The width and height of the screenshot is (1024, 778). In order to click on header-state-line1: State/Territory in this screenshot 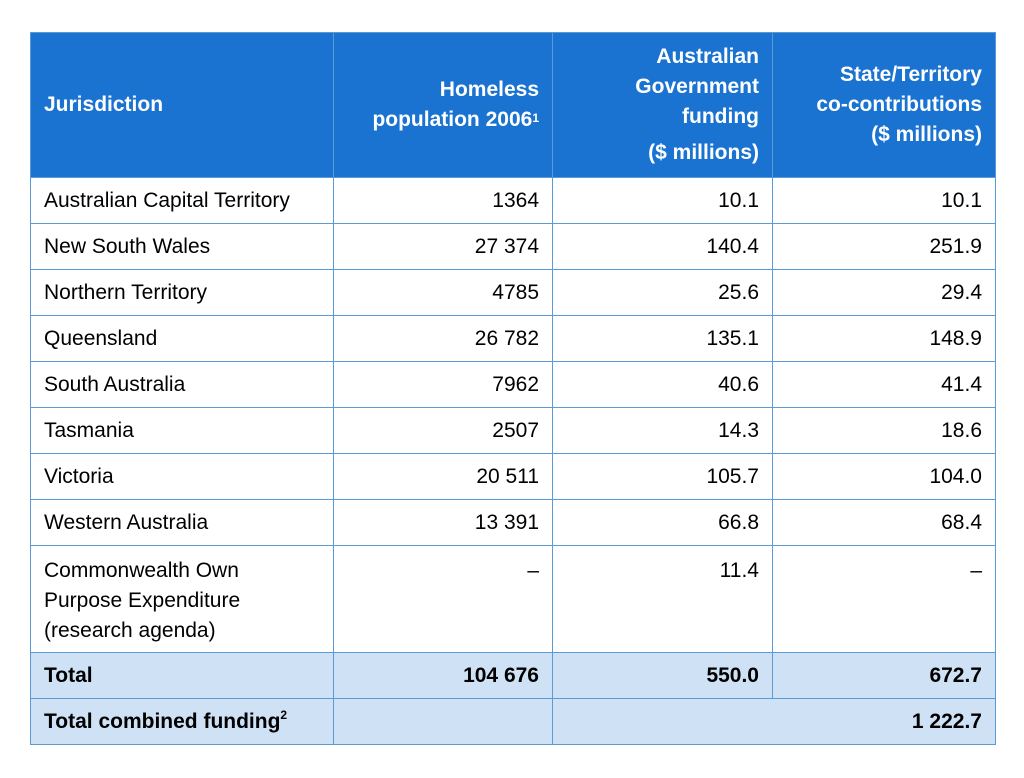, I will do `click(911, 74)`.